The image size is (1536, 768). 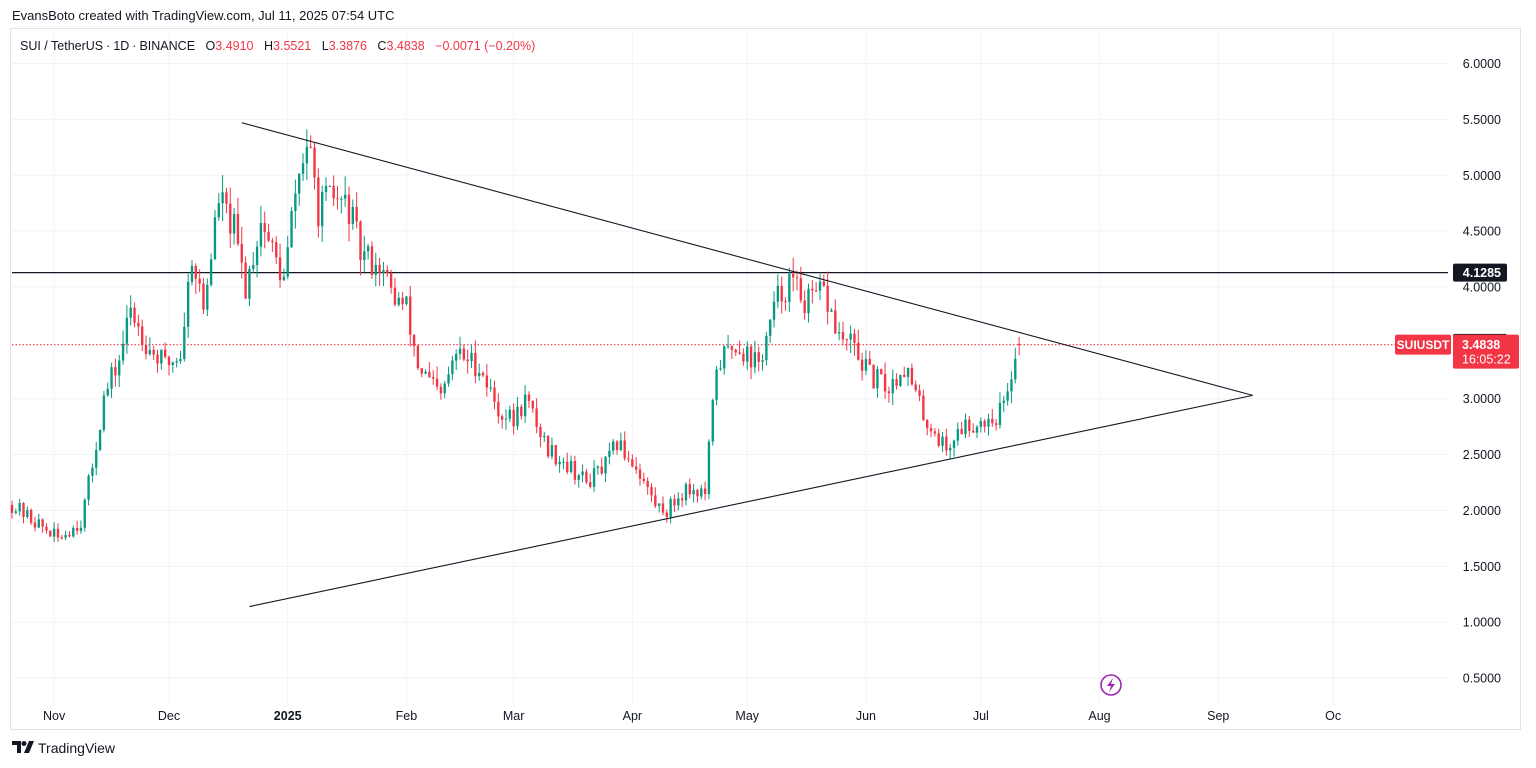 I want to click on legend-symbol: SUI / TetherUS, so click(x=62, y=46).